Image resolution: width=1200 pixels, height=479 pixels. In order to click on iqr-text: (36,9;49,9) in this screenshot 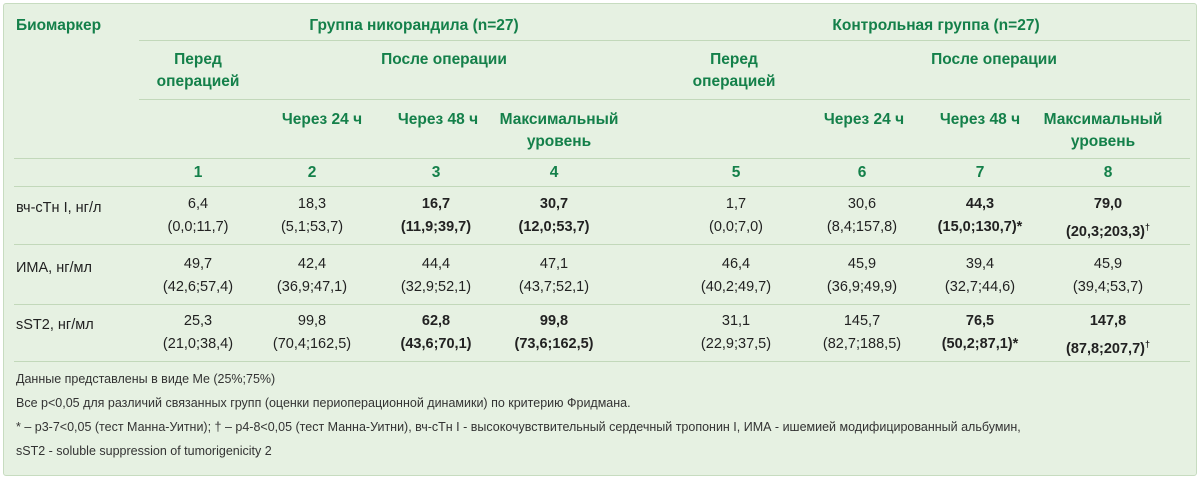, I will do `click(862, 287)`.